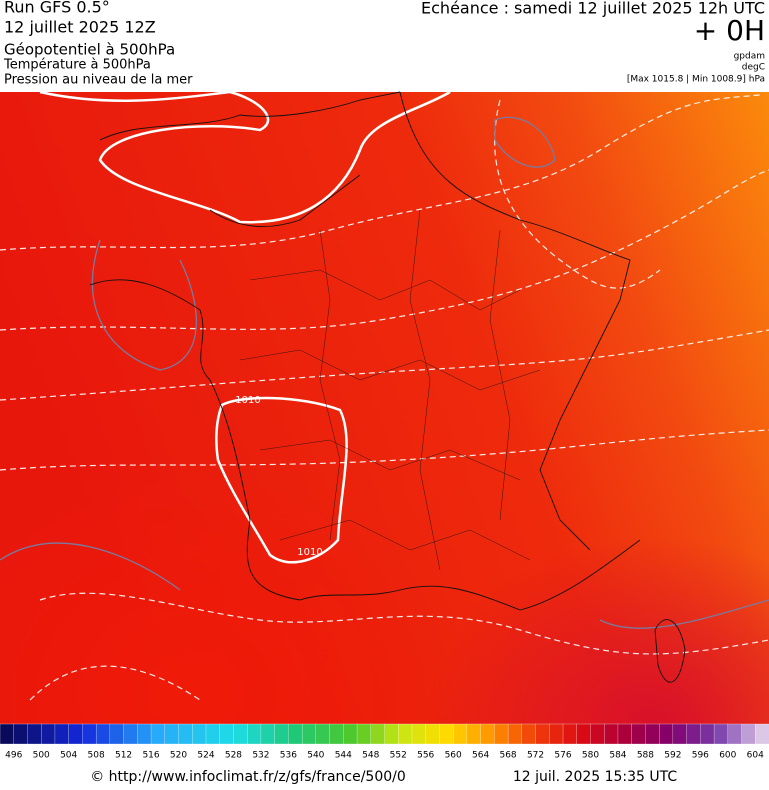  Describe the element at coordinates (13, 756) in the screenshot. I see `legend-label: 496` at that location.